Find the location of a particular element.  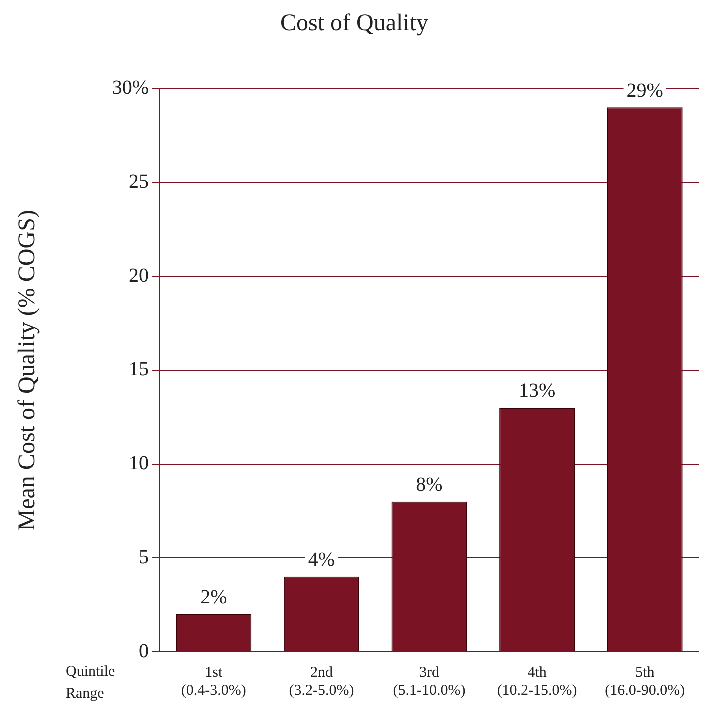

y-axis-title: Mean Cost of Quality (% COGS) is located at coordinates (27, 370).